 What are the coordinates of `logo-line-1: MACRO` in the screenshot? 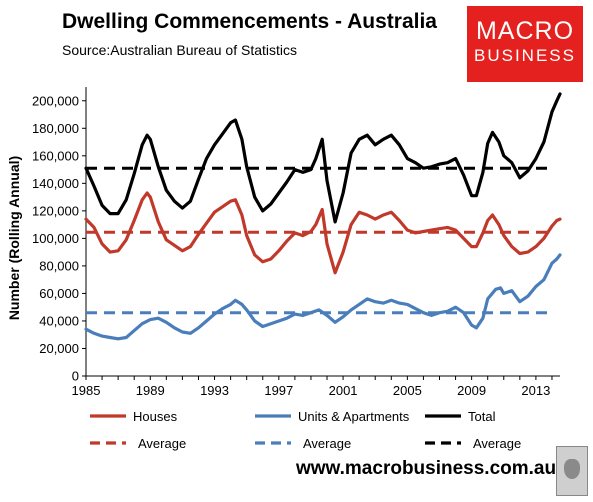 It's located at (525, 31).